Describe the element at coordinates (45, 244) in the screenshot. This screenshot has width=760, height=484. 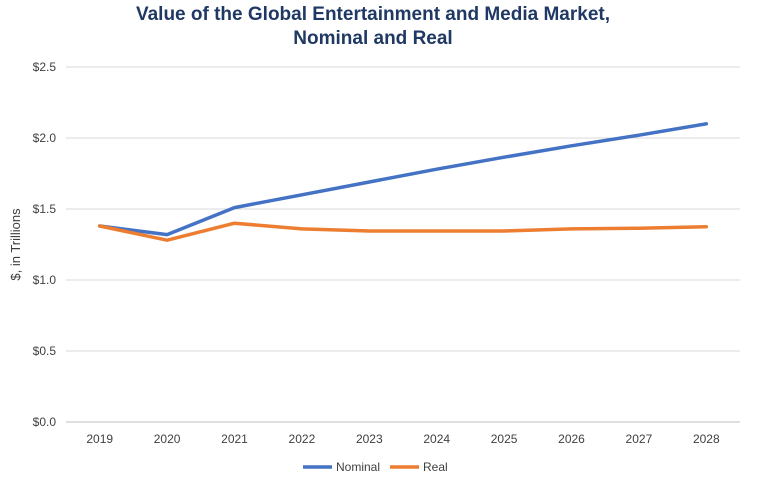
I see `y-axis-tick-labels: $0.0 $0.5 $1.0 $1.5 $2.0 $2.5` at that location.